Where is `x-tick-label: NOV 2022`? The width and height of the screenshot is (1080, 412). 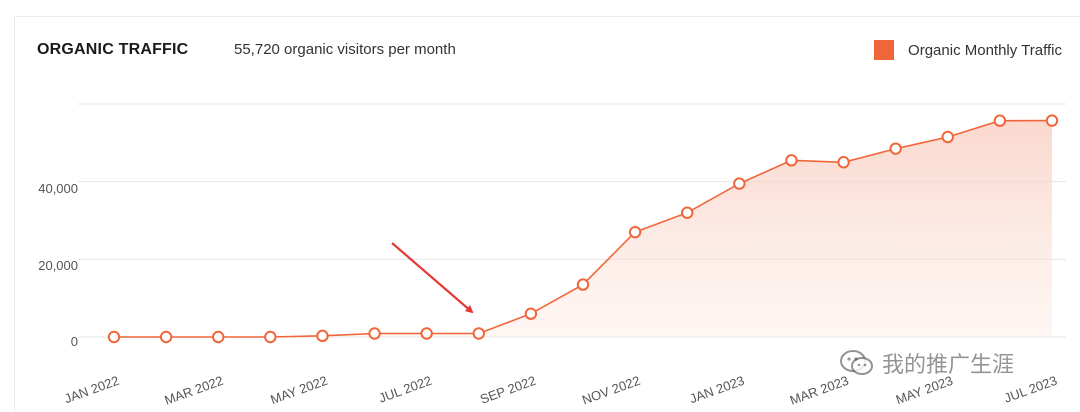
x-tick-label: NOV 2022 is located at coordinates (611, 390).